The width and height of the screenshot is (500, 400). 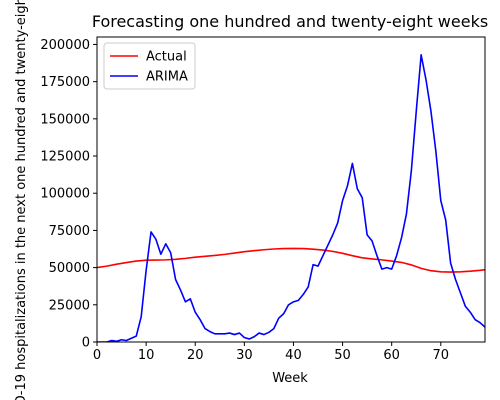 What do you see at coordinates (290, 378) in the screenshot?
I see `x-axis-title: Week` at bounding box center [290, 378].